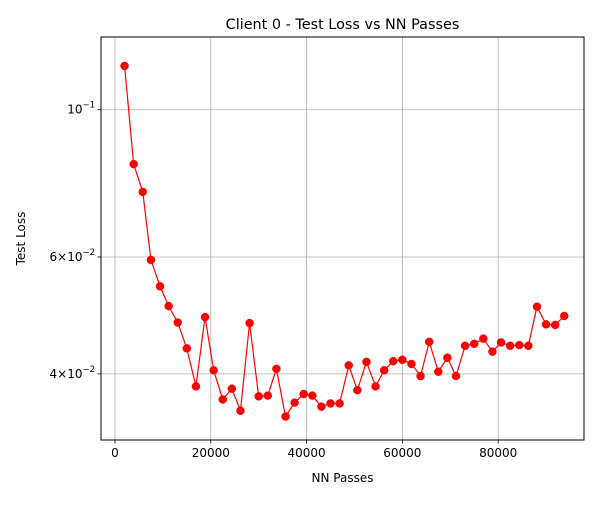 The image size is (600, 505). I want to click on y-tick-label: 4×10⁻², so click(73, 373).